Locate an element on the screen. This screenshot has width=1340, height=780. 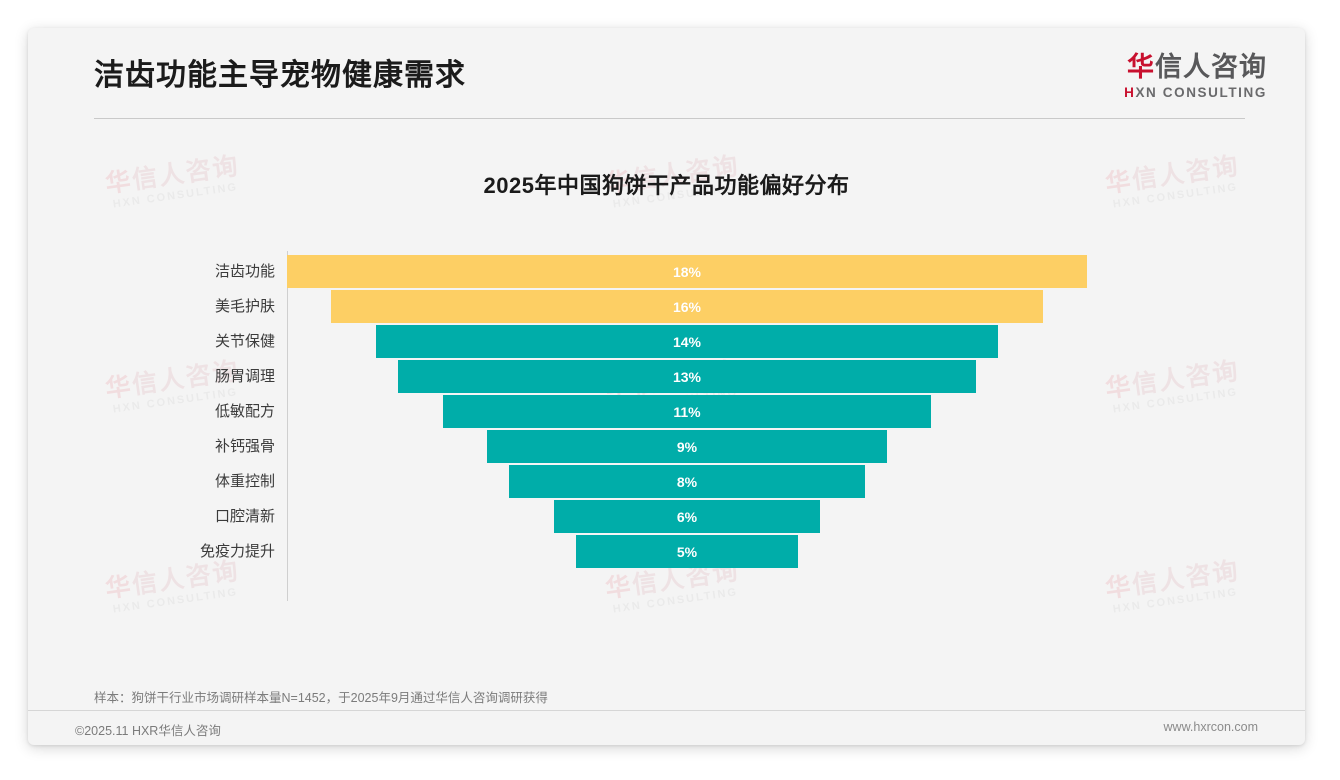
funnel-bar: 13% is located at coordinates (687, 376).